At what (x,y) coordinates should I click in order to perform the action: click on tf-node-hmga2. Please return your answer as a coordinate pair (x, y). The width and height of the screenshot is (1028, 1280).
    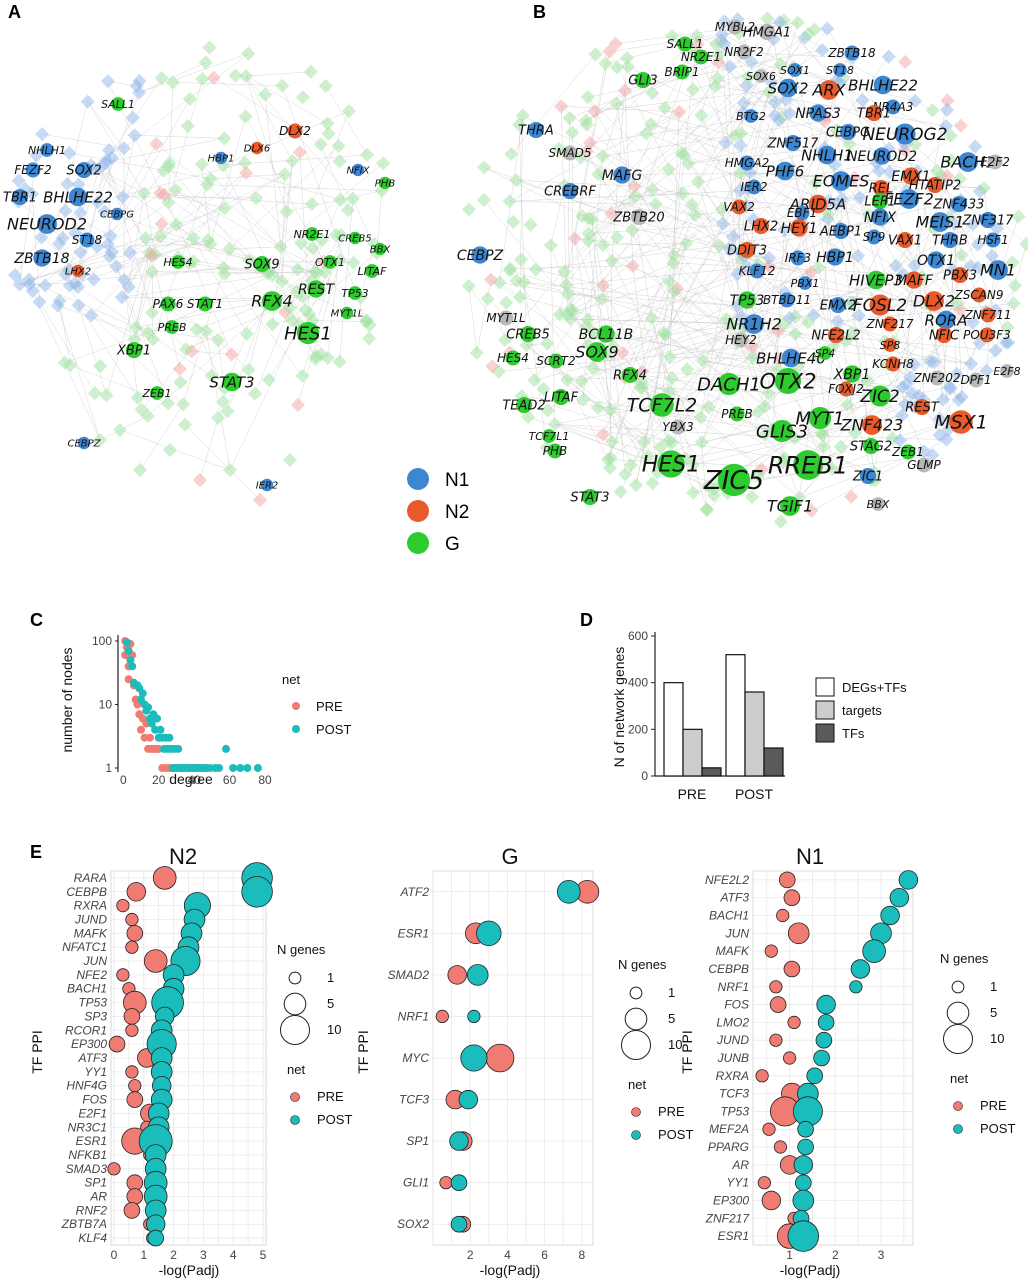
    Looking at the image, I should click on (747, 163).